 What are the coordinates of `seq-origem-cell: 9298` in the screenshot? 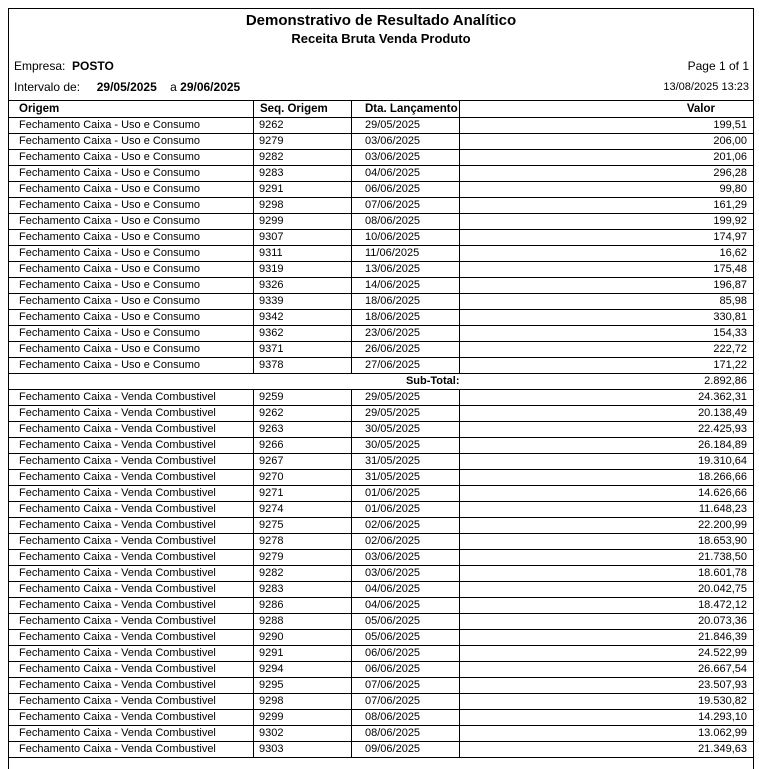 It's located at (302, 205).